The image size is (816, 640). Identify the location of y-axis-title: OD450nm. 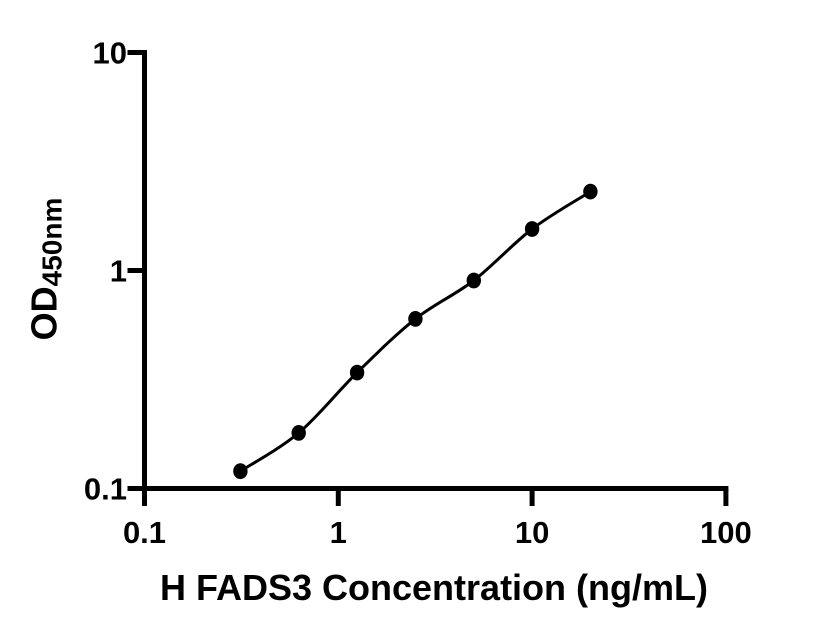
(46, 269).